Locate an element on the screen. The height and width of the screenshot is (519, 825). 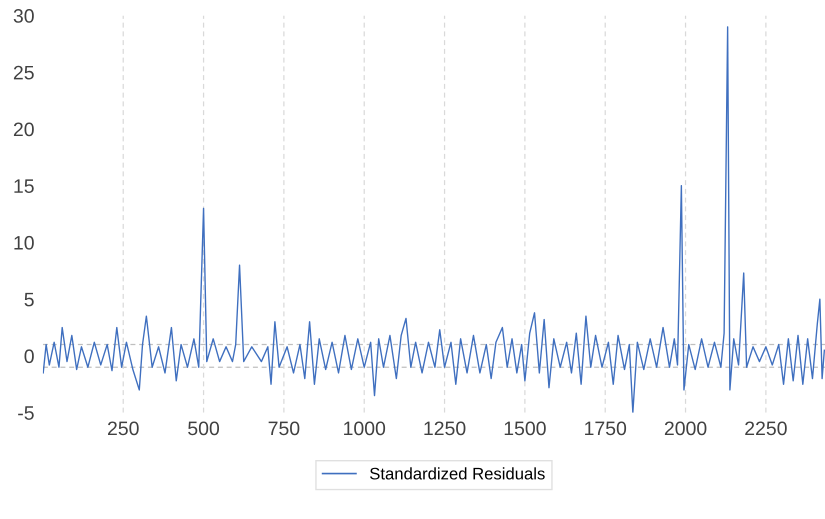
y-tick-label: 15 is located at coordinates (24, 186).